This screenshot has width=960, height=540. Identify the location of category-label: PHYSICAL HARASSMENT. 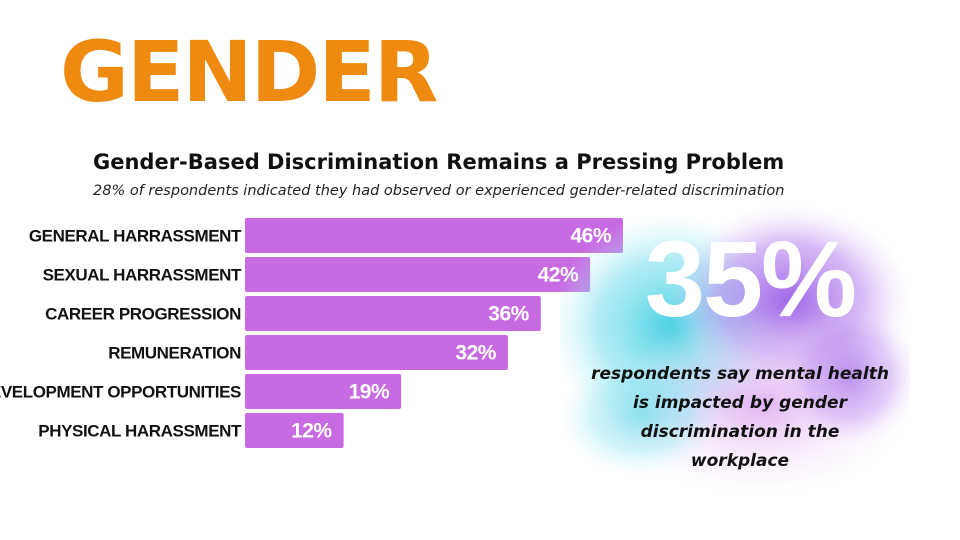
(140, 431).